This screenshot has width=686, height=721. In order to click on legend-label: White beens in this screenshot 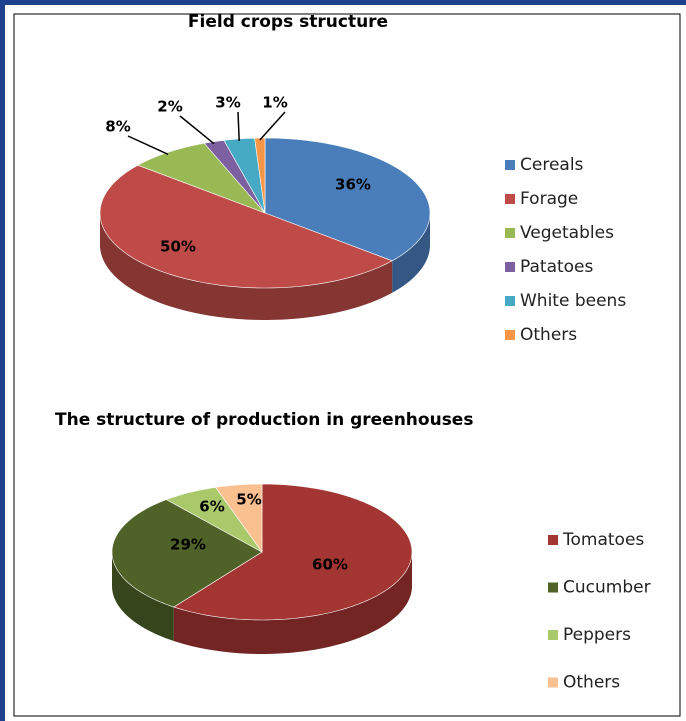, I will do `click(573, 301)`.